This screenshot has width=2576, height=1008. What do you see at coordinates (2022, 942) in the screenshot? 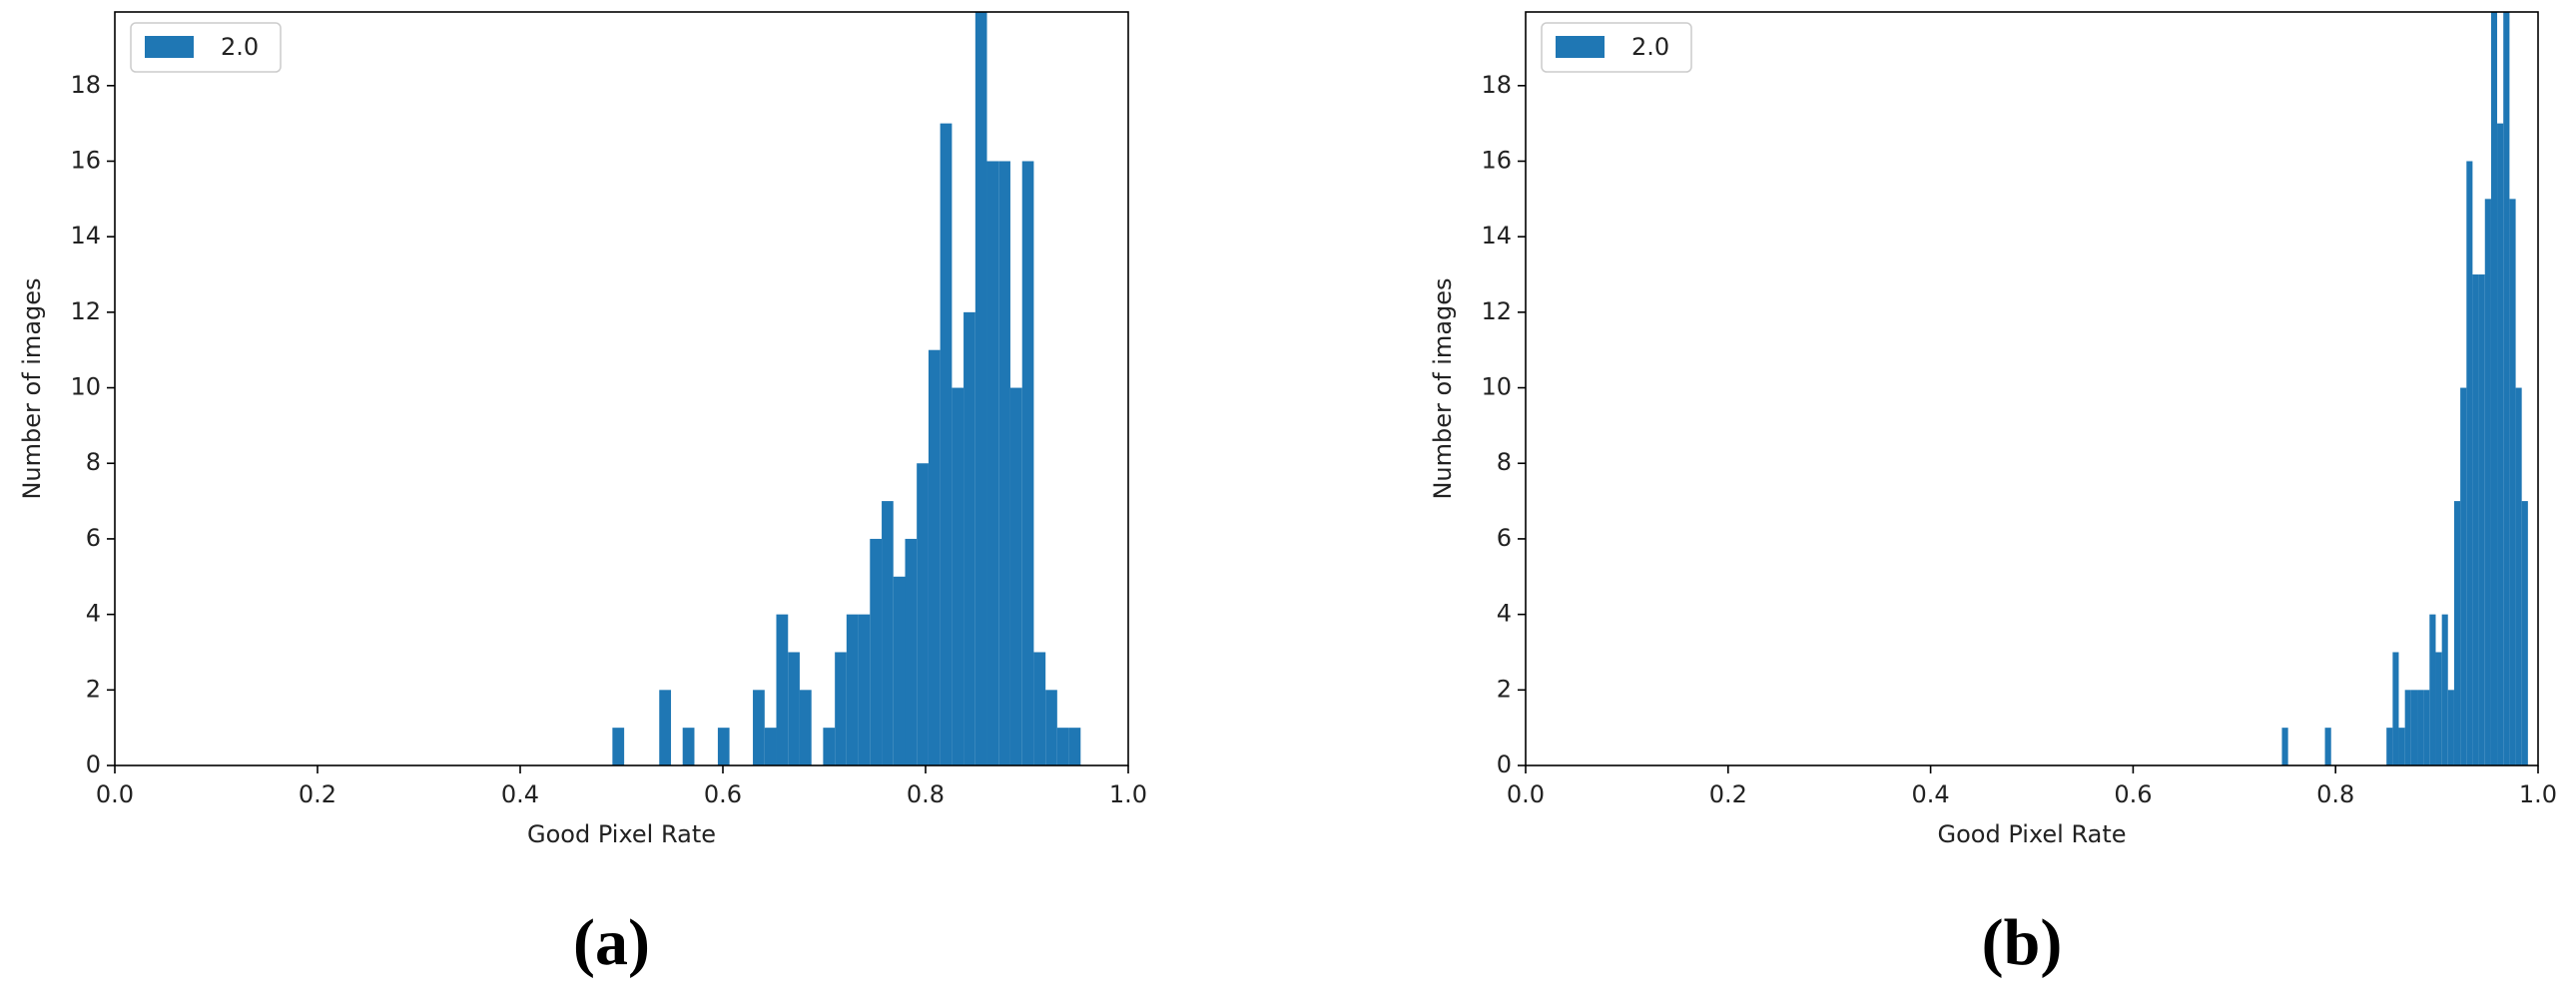
I see `caption: (b)` at bounding box center [2022, 942].